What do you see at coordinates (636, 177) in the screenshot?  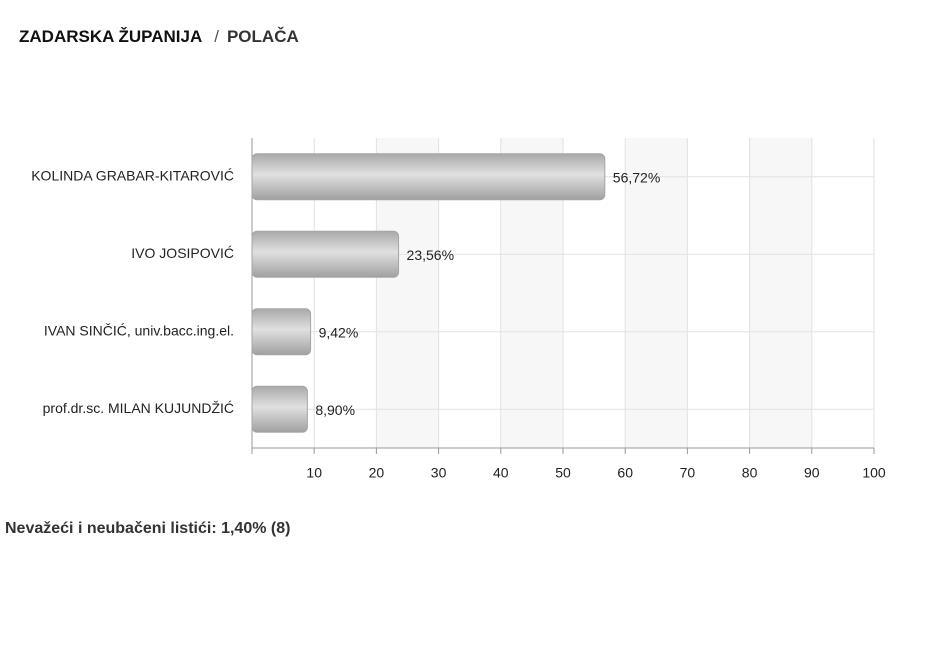 I see `value-label: 56,72%` at bounding box center [636, 177].